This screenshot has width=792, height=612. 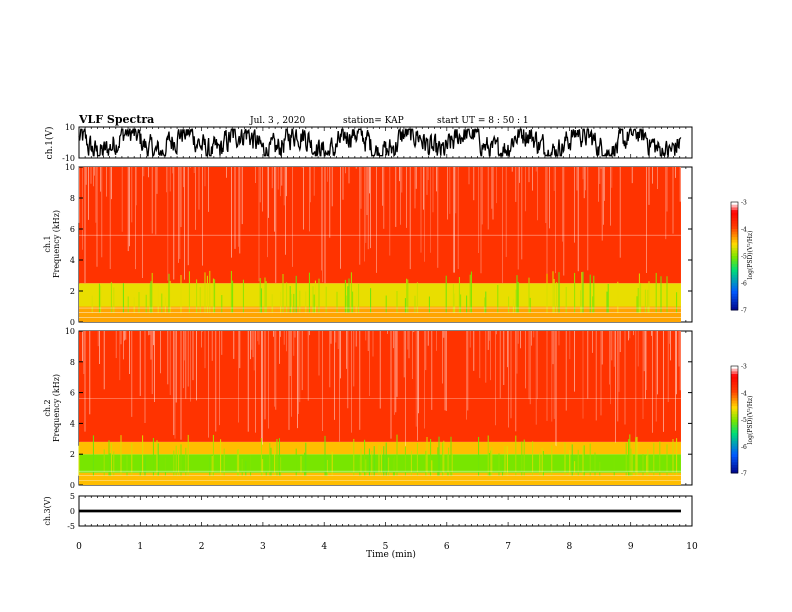 I want to click on spectrogram-ytick-label: 0, so click(x=72, y=485).